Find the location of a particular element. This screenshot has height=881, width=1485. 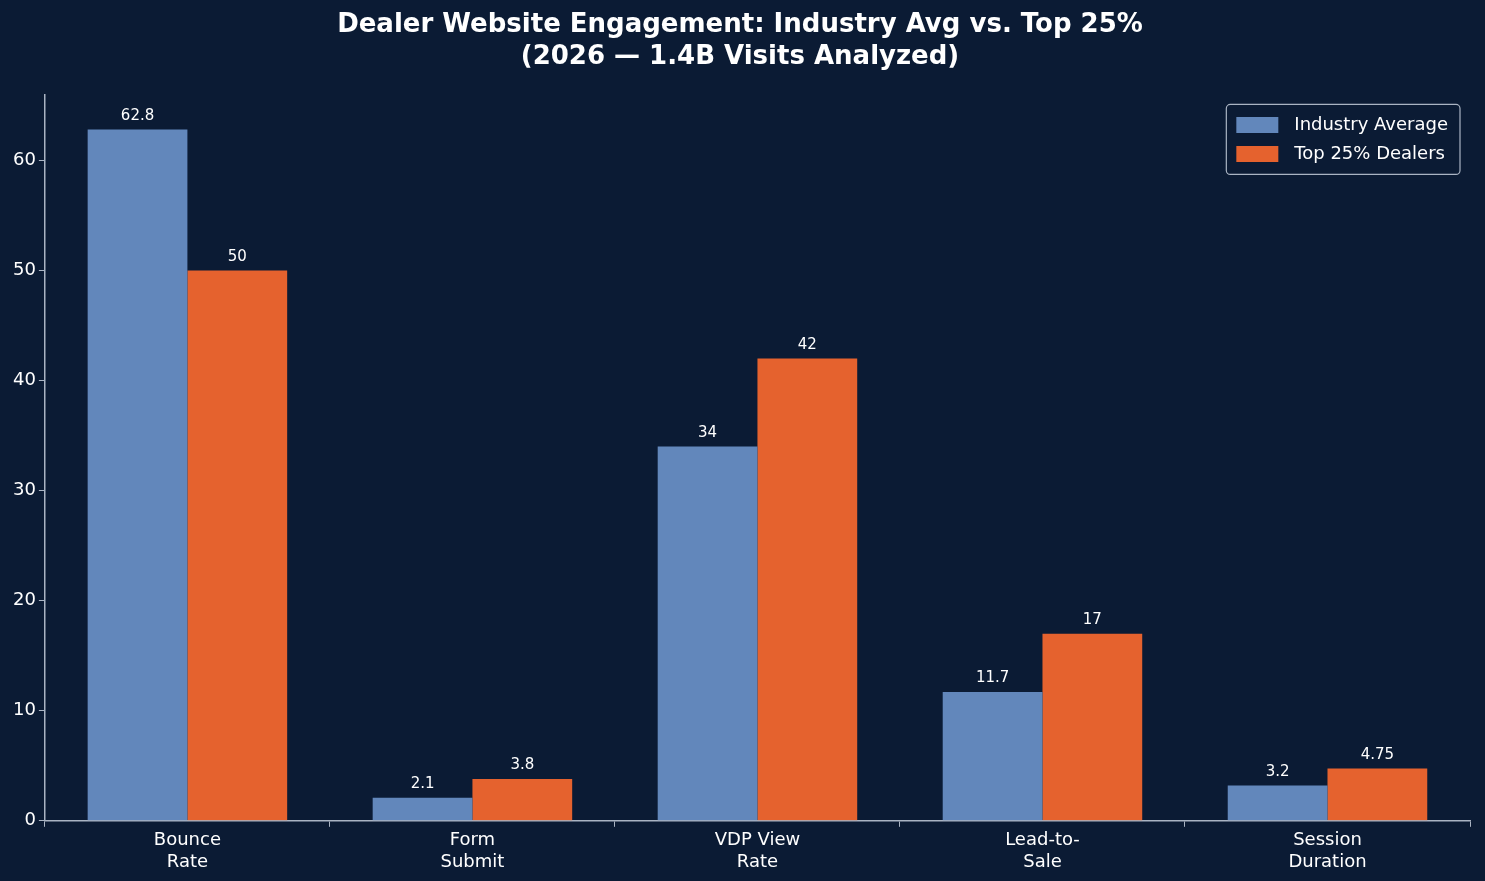

data-label: 11.7 is located at coordinates (992, 677).